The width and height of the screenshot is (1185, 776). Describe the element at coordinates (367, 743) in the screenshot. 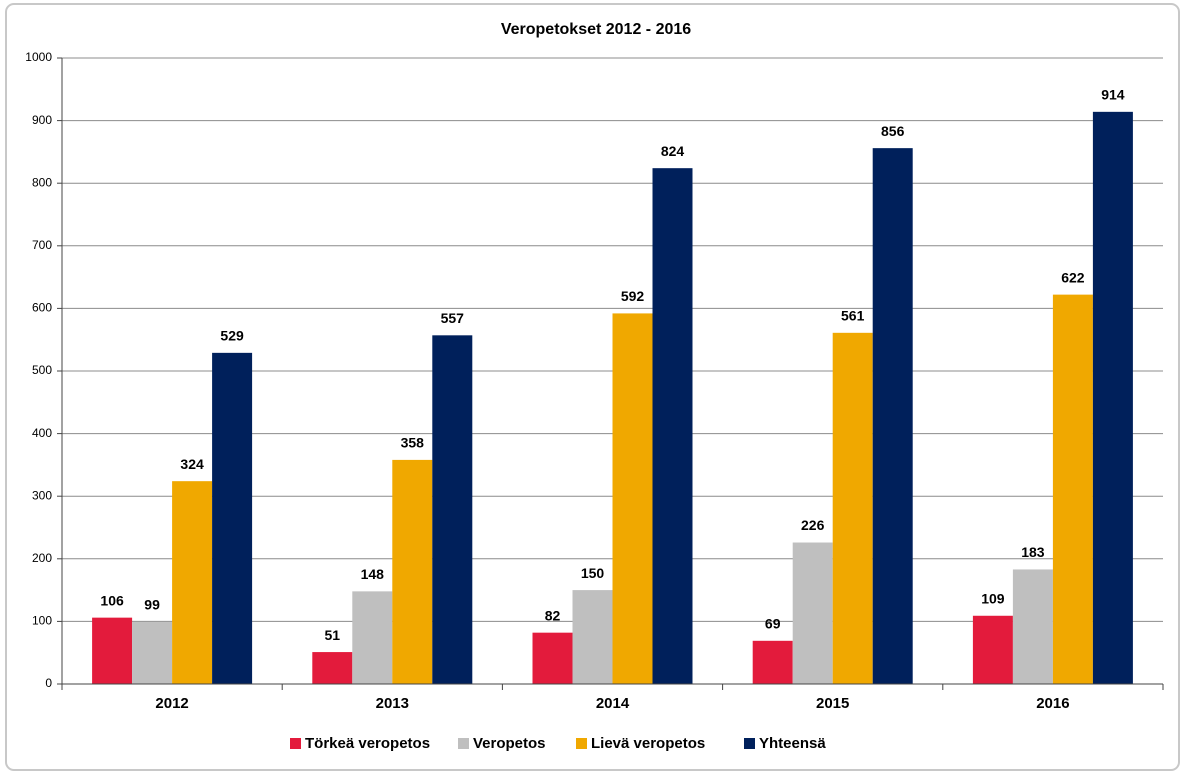

I see `legend-label: Törkeä veropetos` at that location.